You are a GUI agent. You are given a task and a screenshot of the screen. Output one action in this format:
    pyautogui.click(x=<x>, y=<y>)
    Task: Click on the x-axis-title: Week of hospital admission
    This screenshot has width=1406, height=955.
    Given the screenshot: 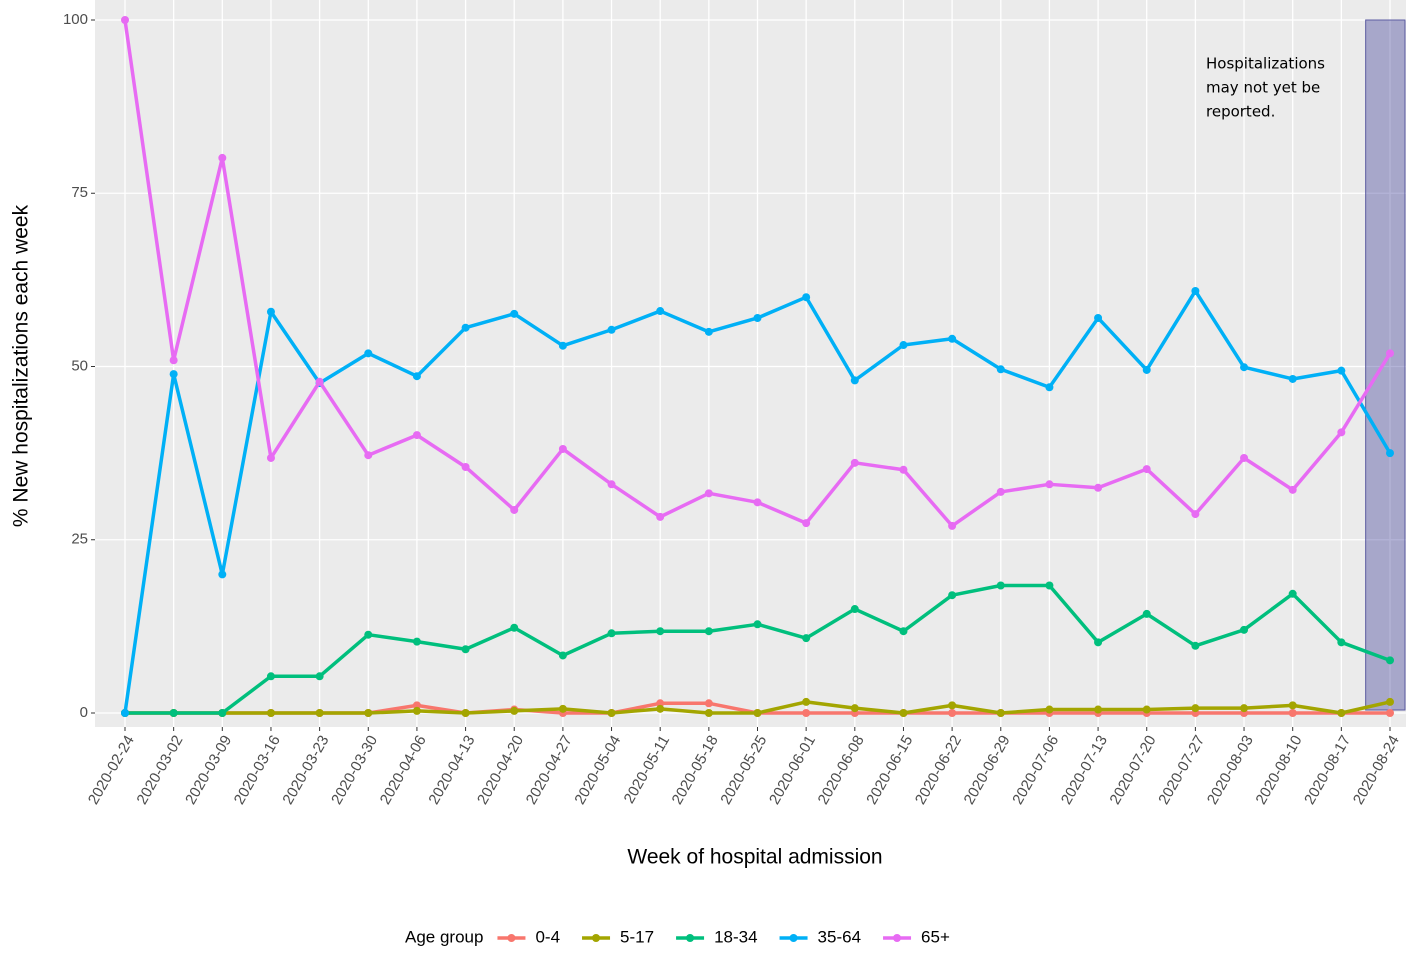 What is the action you would take?
    pyautogui.click(x=754, y=857)
    